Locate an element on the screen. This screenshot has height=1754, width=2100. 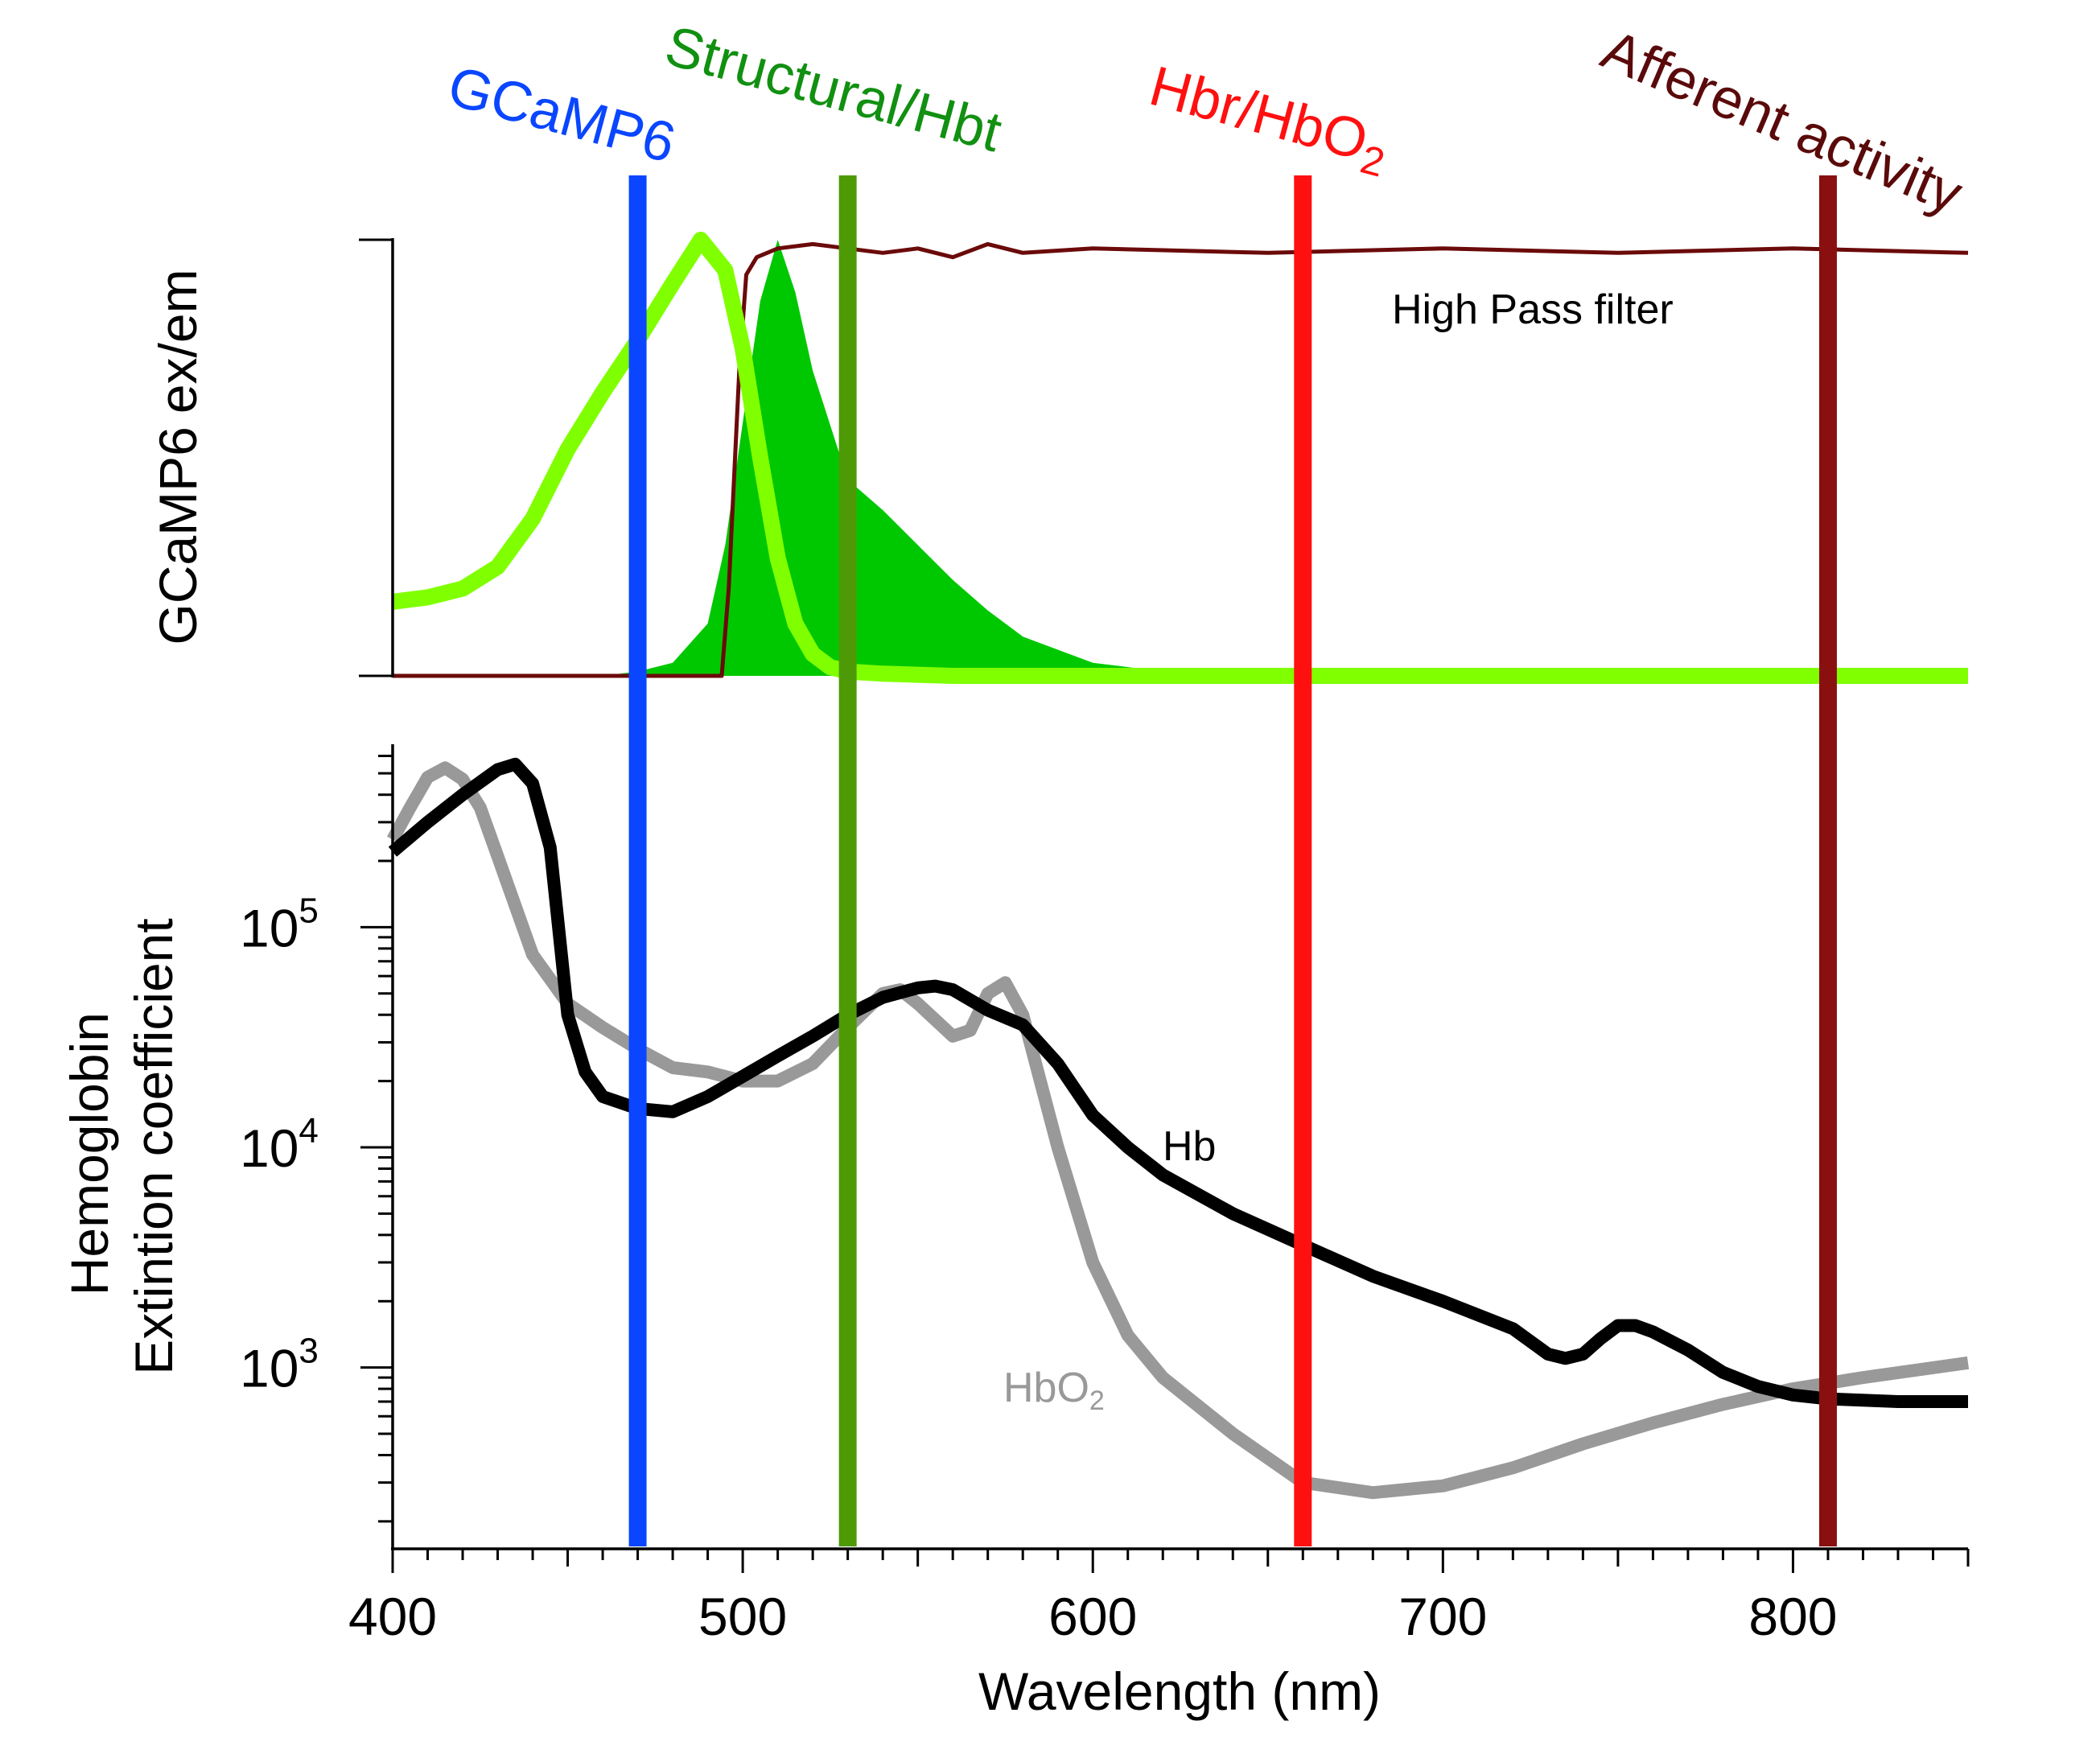
emission-fill-layer is located at coordinates (1023, 458).